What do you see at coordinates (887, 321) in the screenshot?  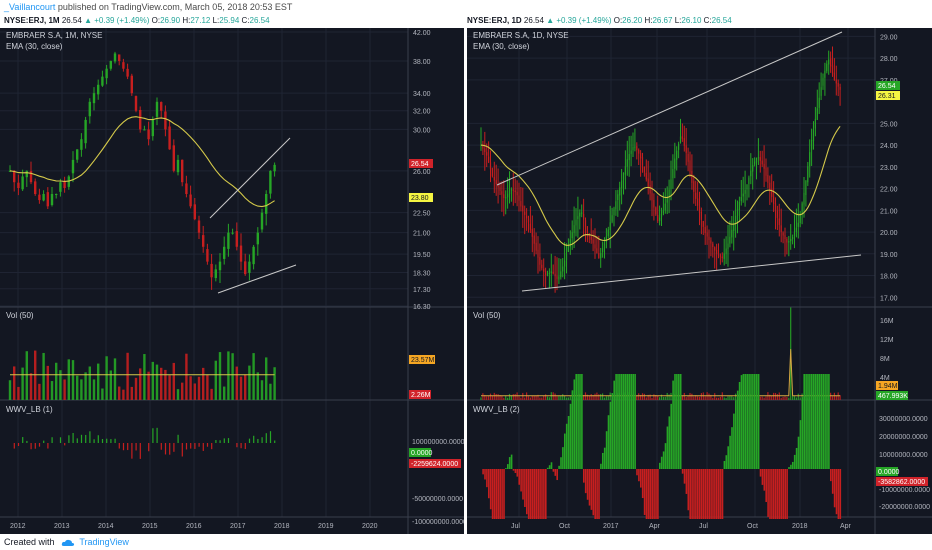 I see `right-vol-tick: 16M` at bounding box center [887, 321].